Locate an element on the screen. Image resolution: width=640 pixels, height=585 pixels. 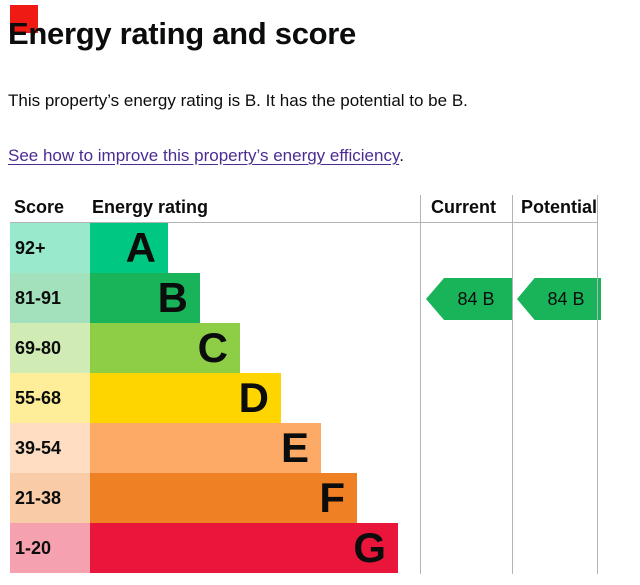
band-bar-E: E is located at coordinates (205, 448).